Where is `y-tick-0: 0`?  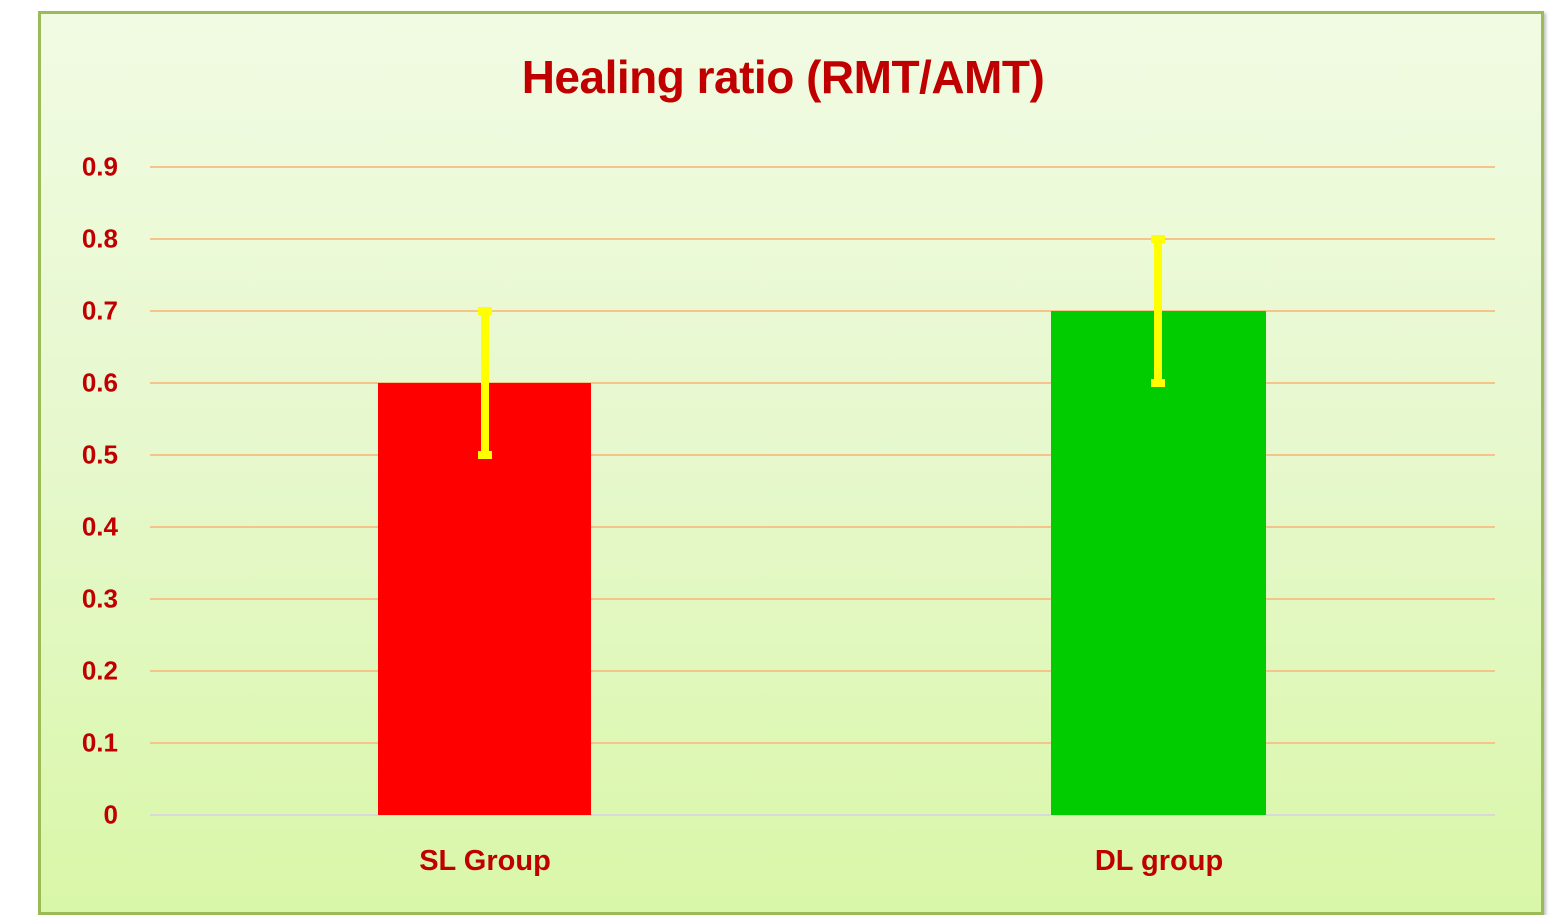
y-tick-0: 0 is located at coordinates (110, 814).